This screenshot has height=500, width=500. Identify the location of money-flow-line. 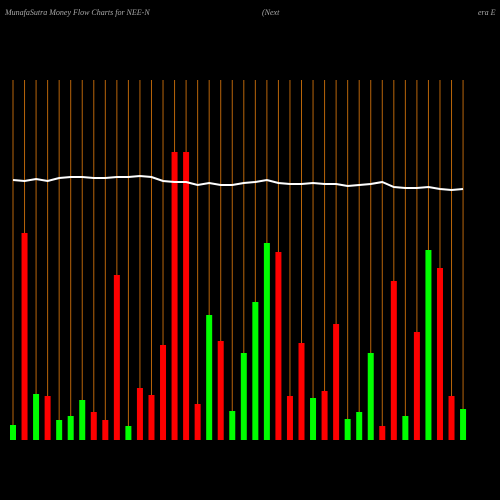
(238, 183).